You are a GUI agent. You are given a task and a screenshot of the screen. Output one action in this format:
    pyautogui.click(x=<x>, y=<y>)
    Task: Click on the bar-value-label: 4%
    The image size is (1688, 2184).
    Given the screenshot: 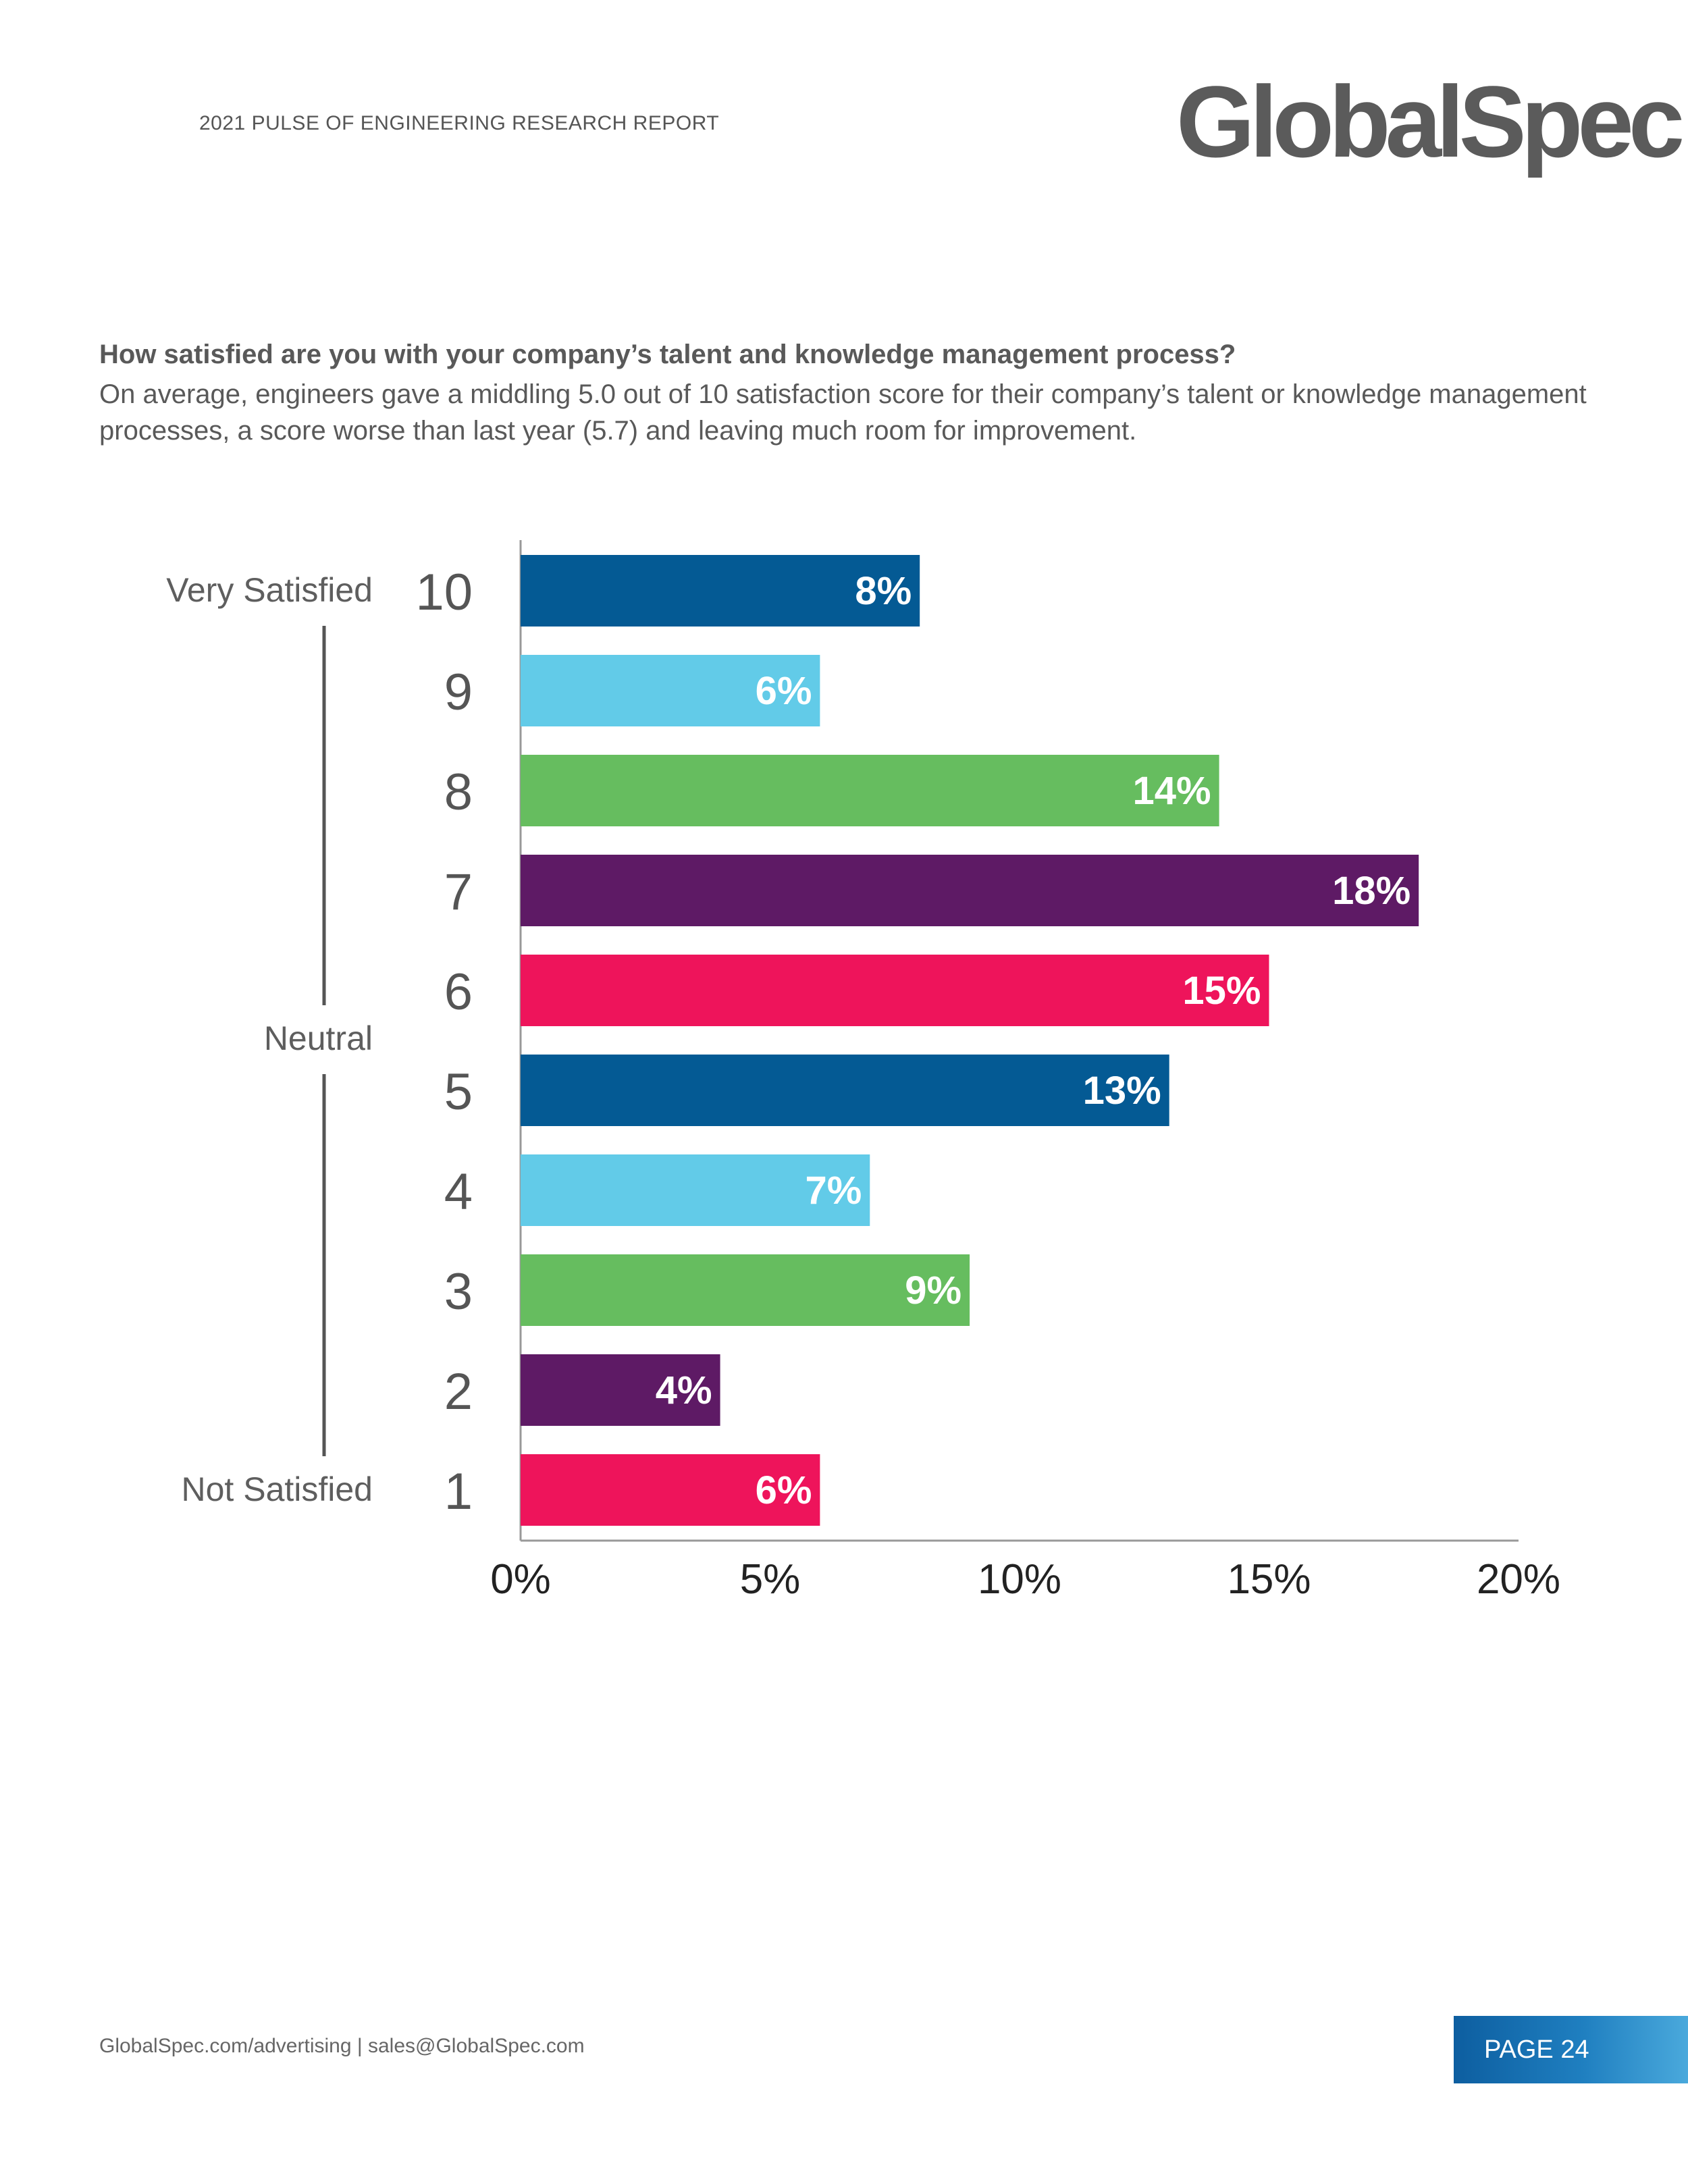 What is the action you would take?
    pyautogui.click(x=684, y=1390)
    